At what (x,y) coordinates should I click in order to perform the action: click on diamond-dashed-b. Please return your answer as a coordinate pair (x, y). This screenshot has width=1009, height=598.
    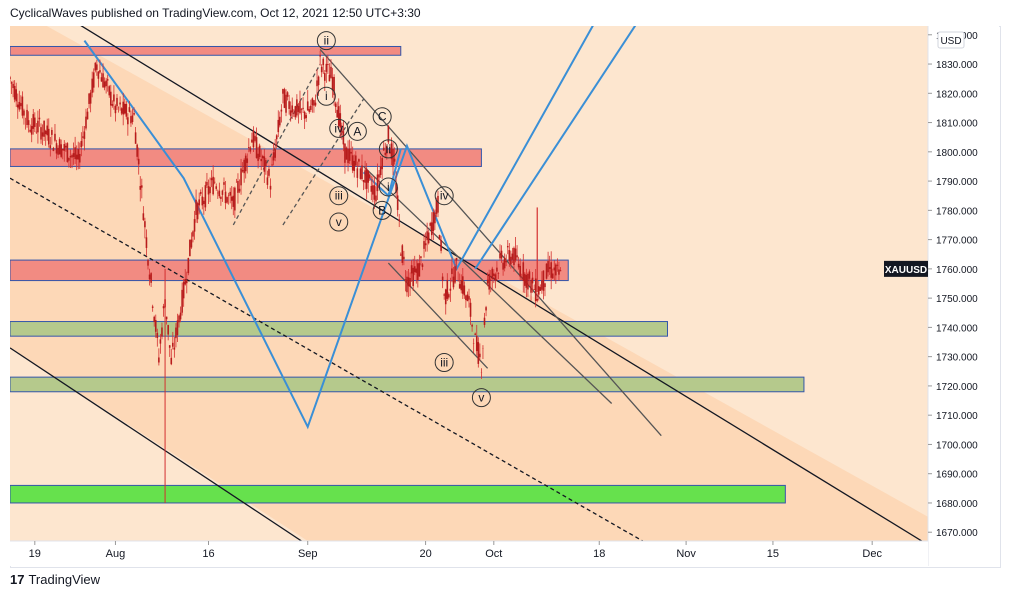
    Looking at the image, I should click on (323, 162).